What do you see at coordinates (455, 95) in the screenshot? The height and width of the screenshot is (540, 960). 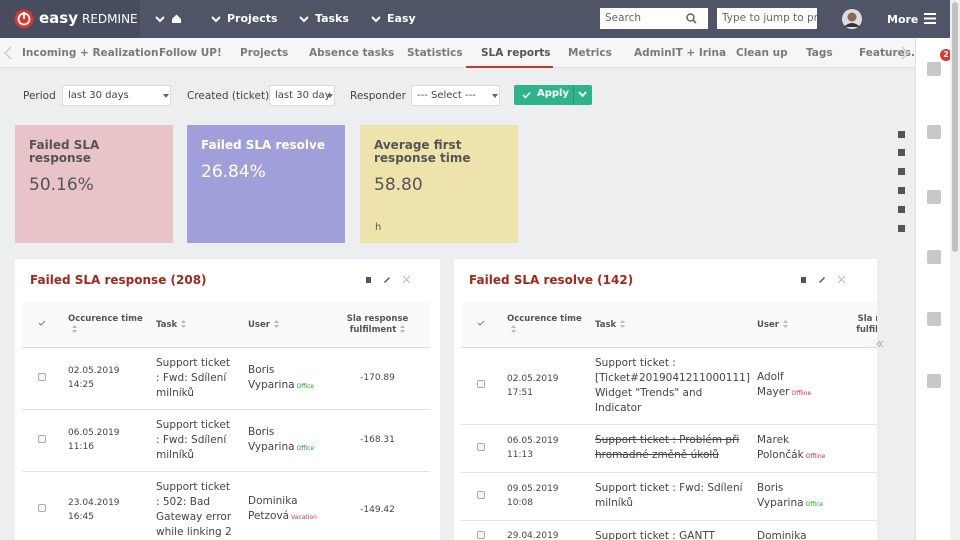 I see `filter-select: --- Select ---` at bounding box center [455, 95].